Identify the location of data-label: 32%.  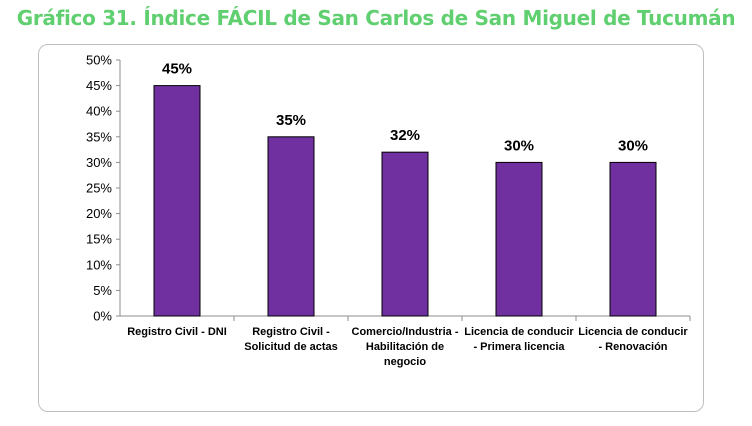
(405, 135).